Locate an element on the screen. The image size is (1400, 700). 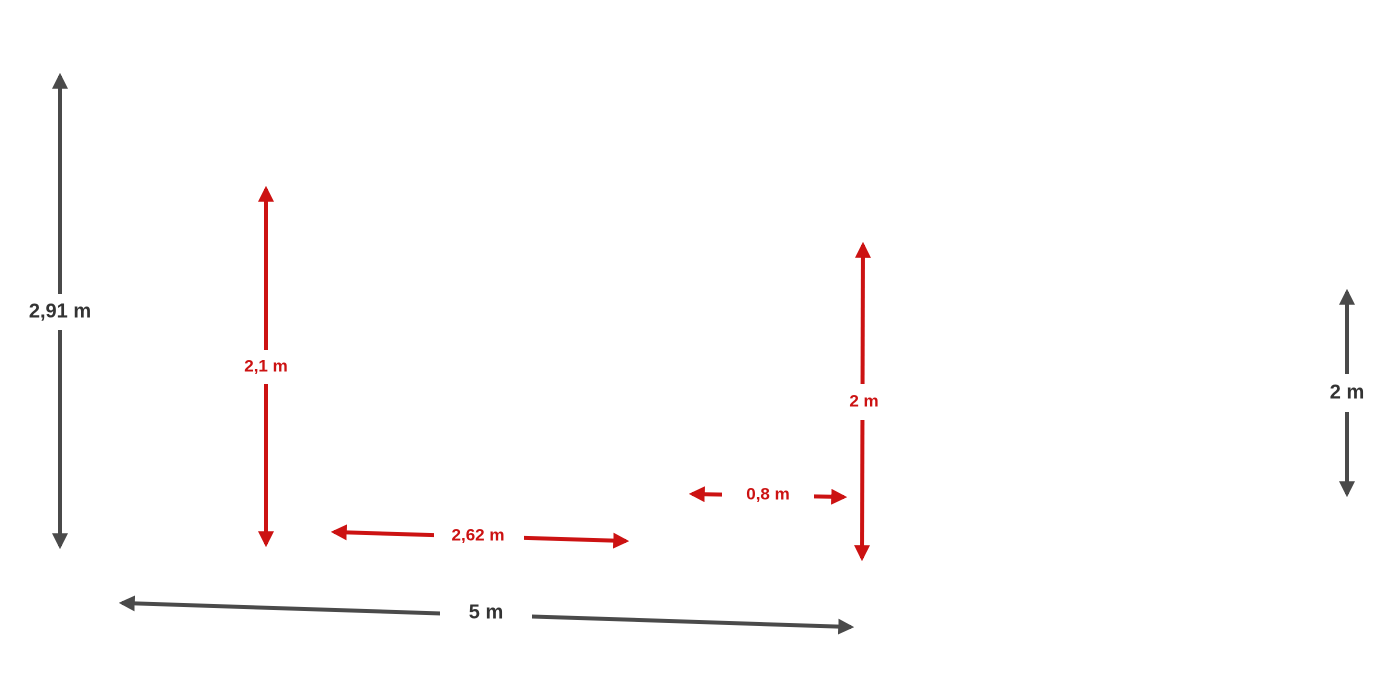
dimension-label: 2,91 m is located at coordinates (60, 311).